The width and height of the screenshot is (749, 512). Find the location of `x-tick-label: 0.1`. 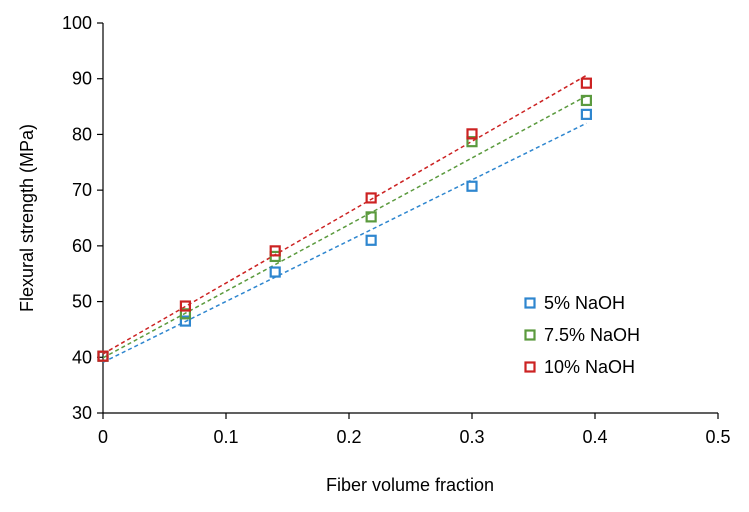

x-tick-label: 0.1 is located at coordinates (225, 437).